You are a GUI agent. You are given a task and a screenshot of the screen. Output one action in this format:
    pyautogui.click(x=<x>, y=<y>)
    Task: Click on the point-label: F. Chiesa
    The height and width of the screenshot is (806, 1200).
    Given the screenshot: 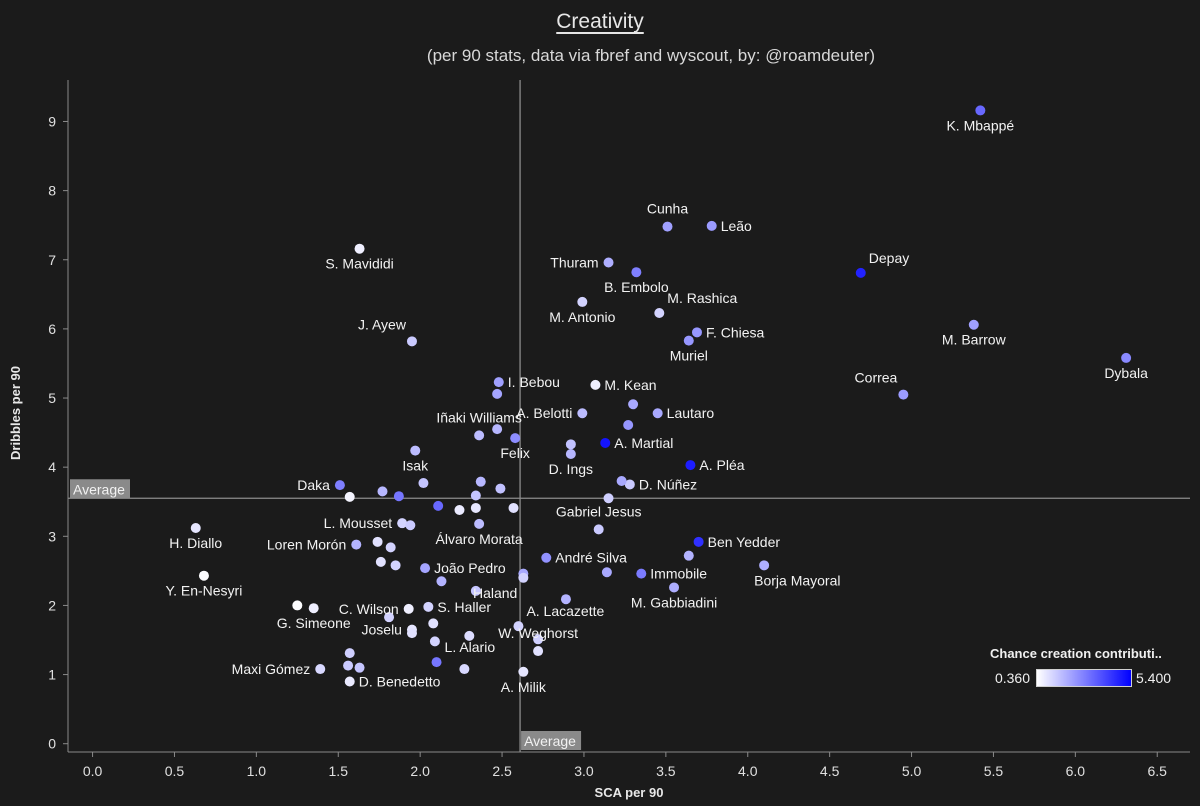 What is the action you would take?
    pyautogui.click(x=735, y=332)
    